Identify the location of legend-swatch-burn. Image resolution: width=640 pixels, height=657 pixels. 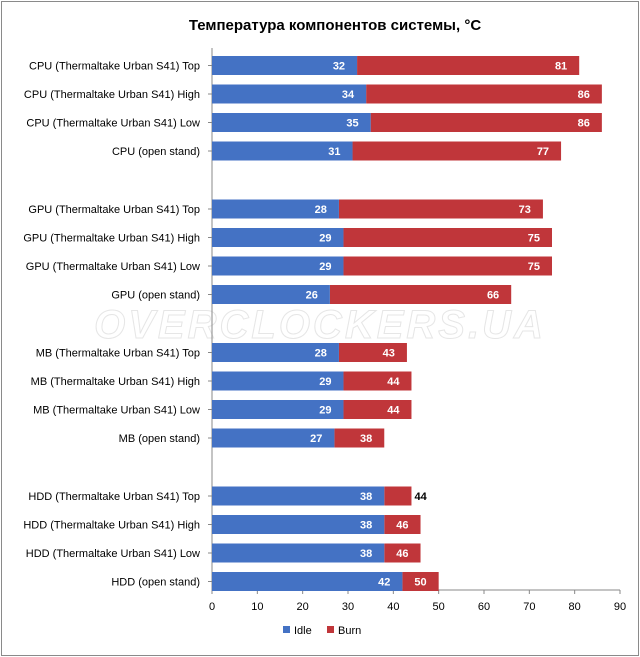
(330, 629).